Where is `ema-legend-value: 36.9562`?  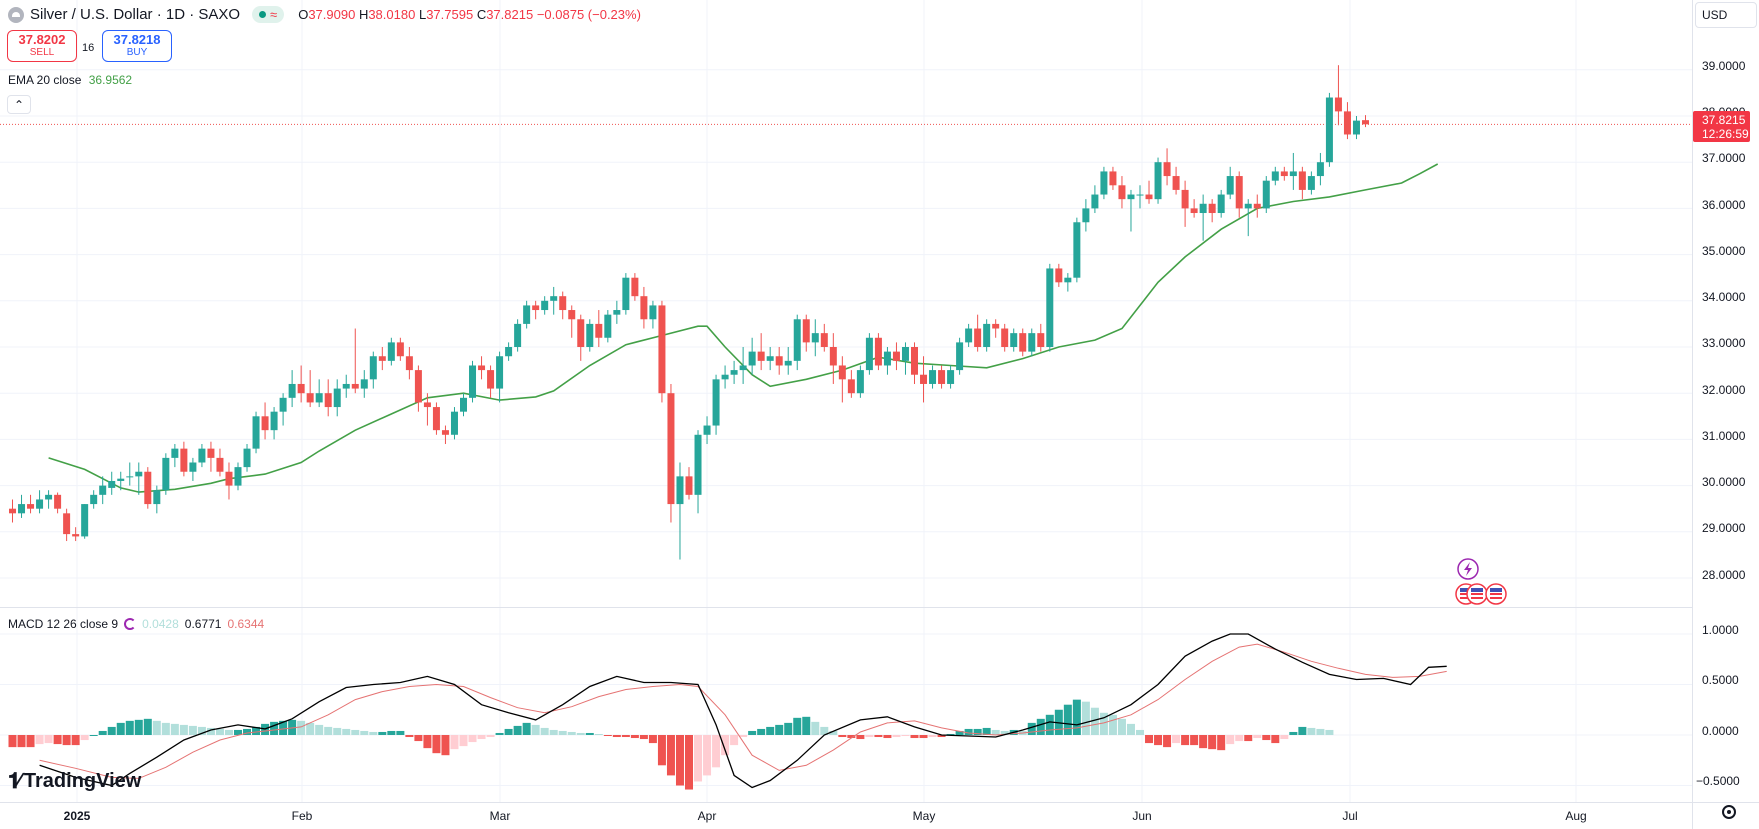
ema-legend-value: 36.9562 is located at coordinates (110, 80).